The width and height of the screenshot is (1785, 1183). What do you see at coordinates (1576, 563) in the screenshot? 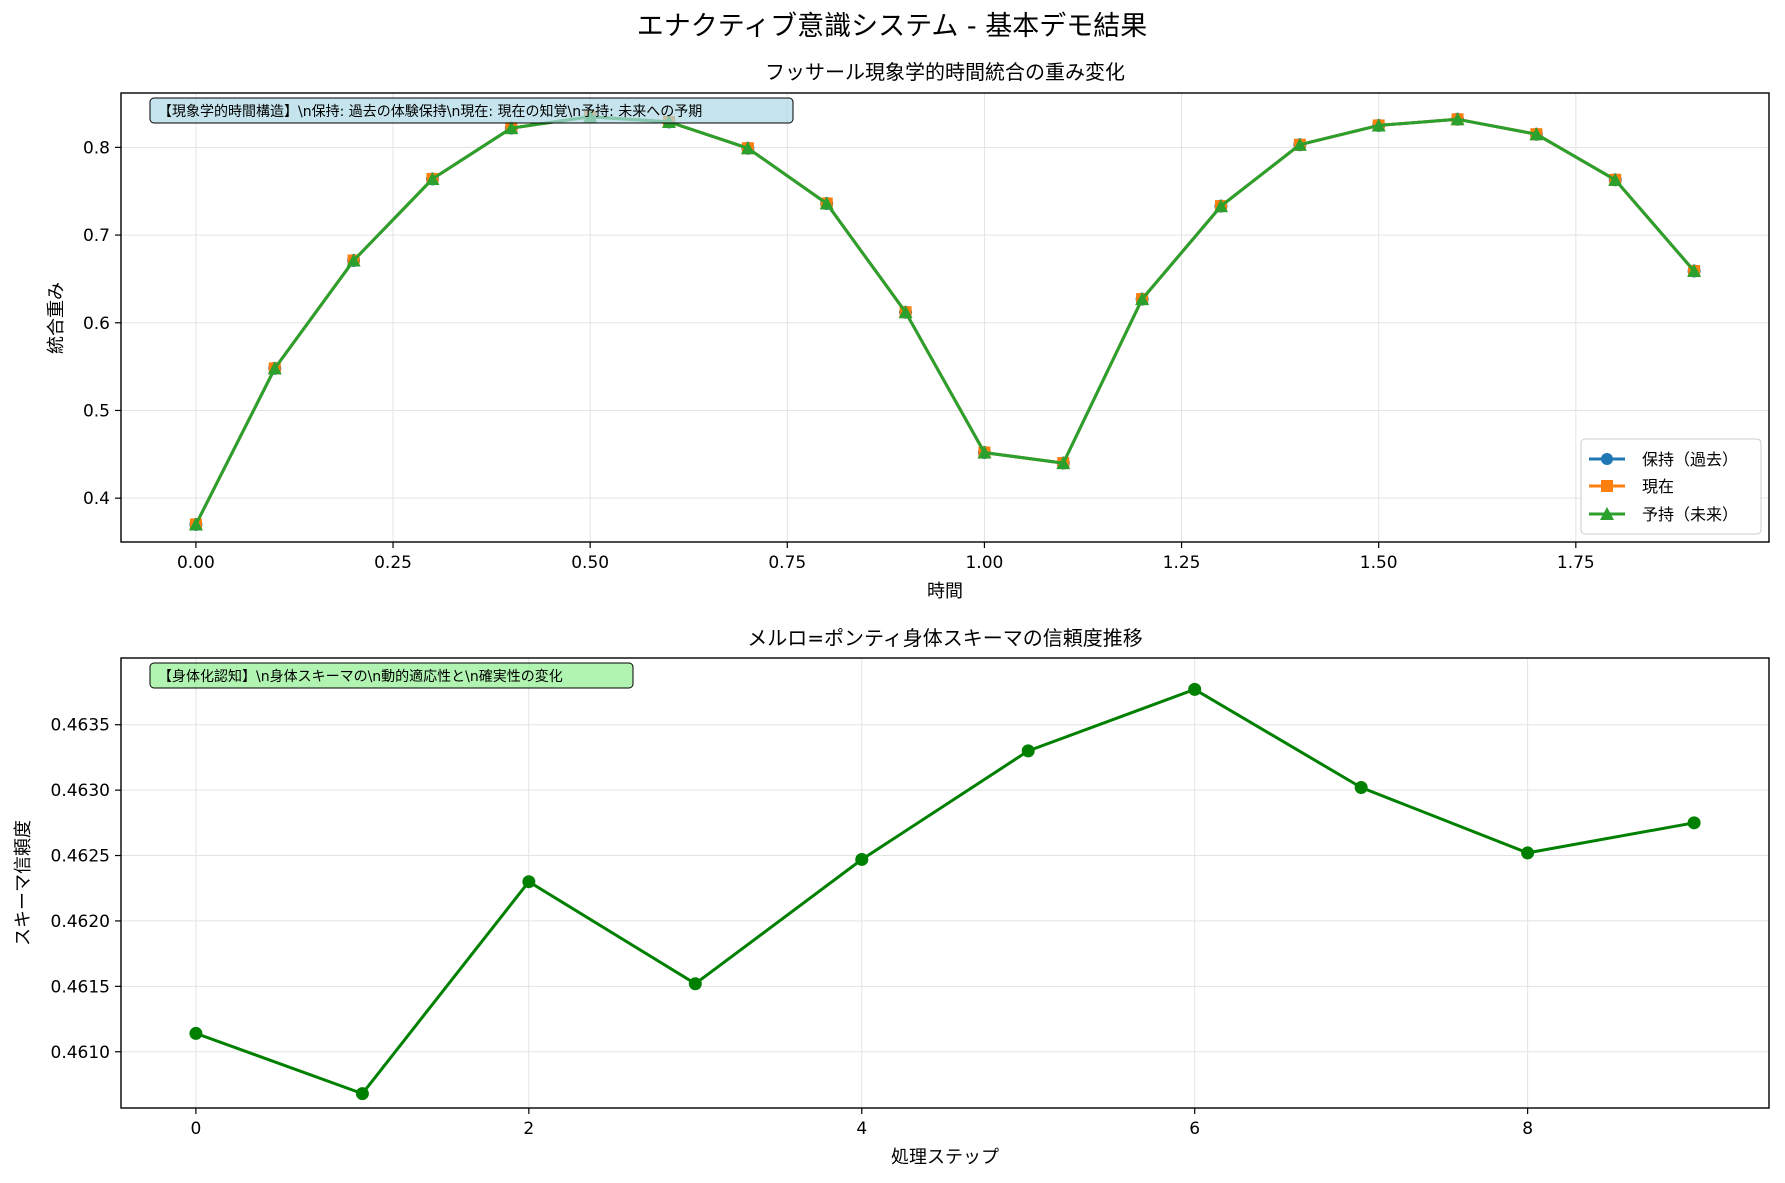
I see `x-tick-label: 1.75` at bounding box center [1576, 563].